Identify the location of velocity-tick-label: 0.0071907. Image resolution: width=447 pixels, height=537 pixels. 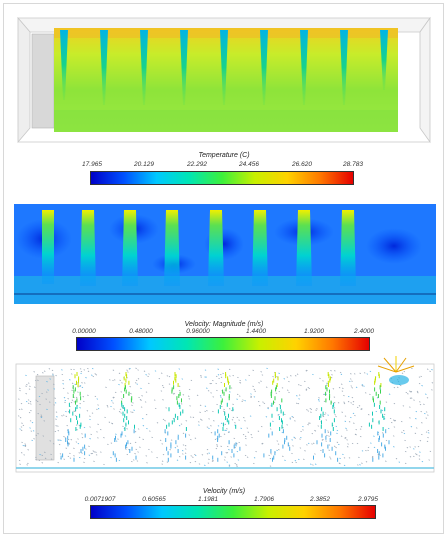
(100, 499).